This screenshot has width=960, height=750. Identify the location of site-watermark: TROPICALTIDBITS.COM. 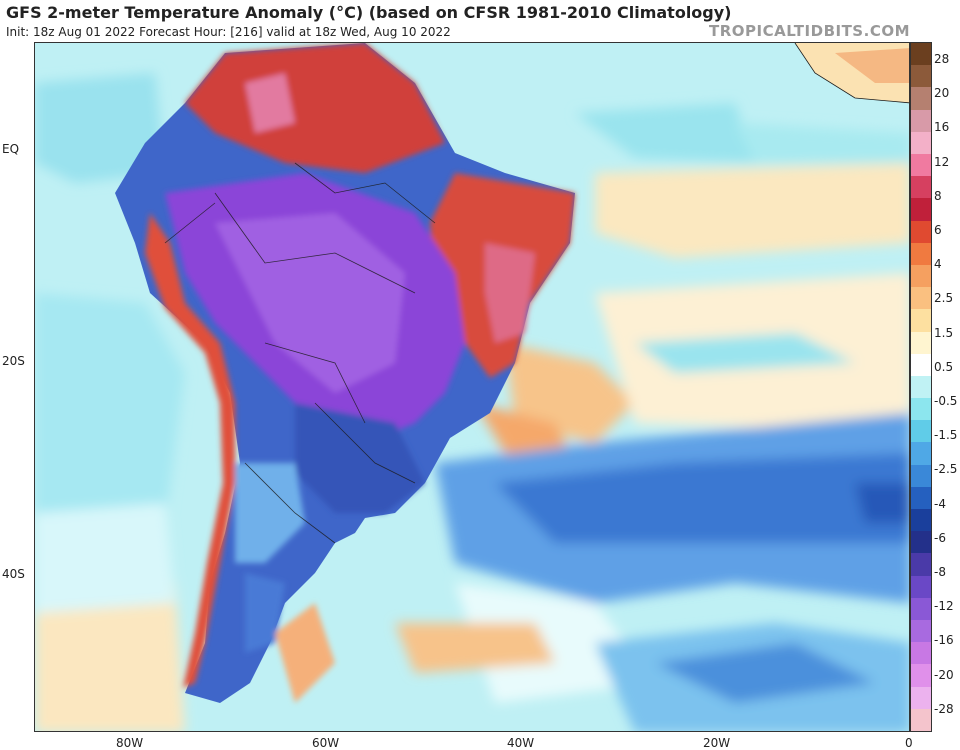
(809, 31).